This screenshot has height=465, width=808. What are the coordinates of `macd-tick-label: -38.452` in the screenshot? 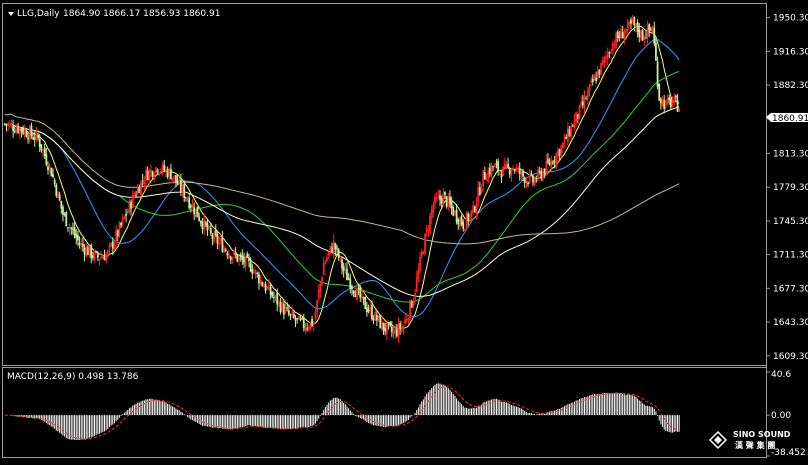 It's located at (788, 453).